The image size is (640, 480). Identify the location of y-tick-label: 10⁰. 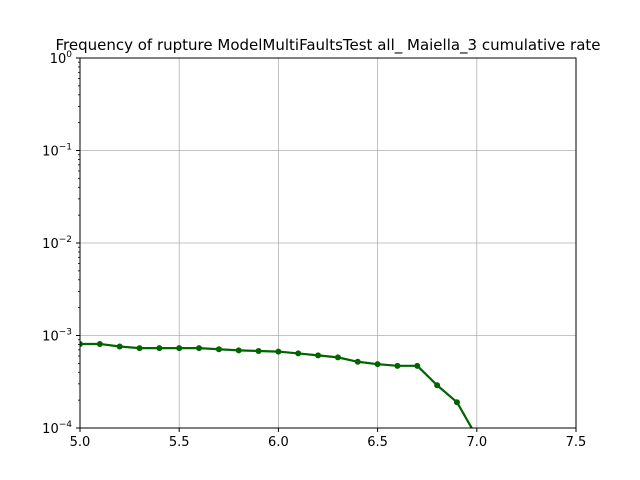
(61, 58).